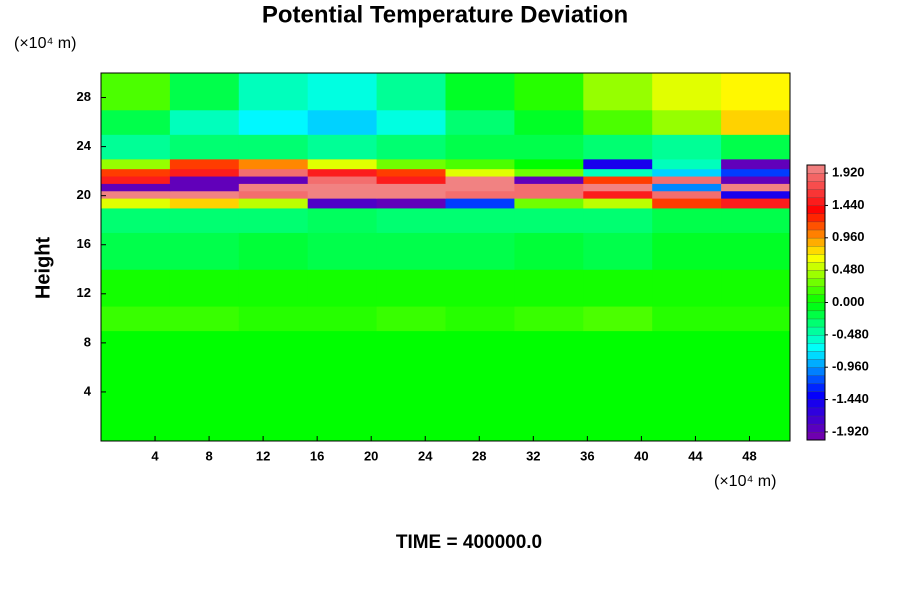  Describe the element at coordinates (87, 341) in the screenshot. I see `y-tick-label: 8` at that location.